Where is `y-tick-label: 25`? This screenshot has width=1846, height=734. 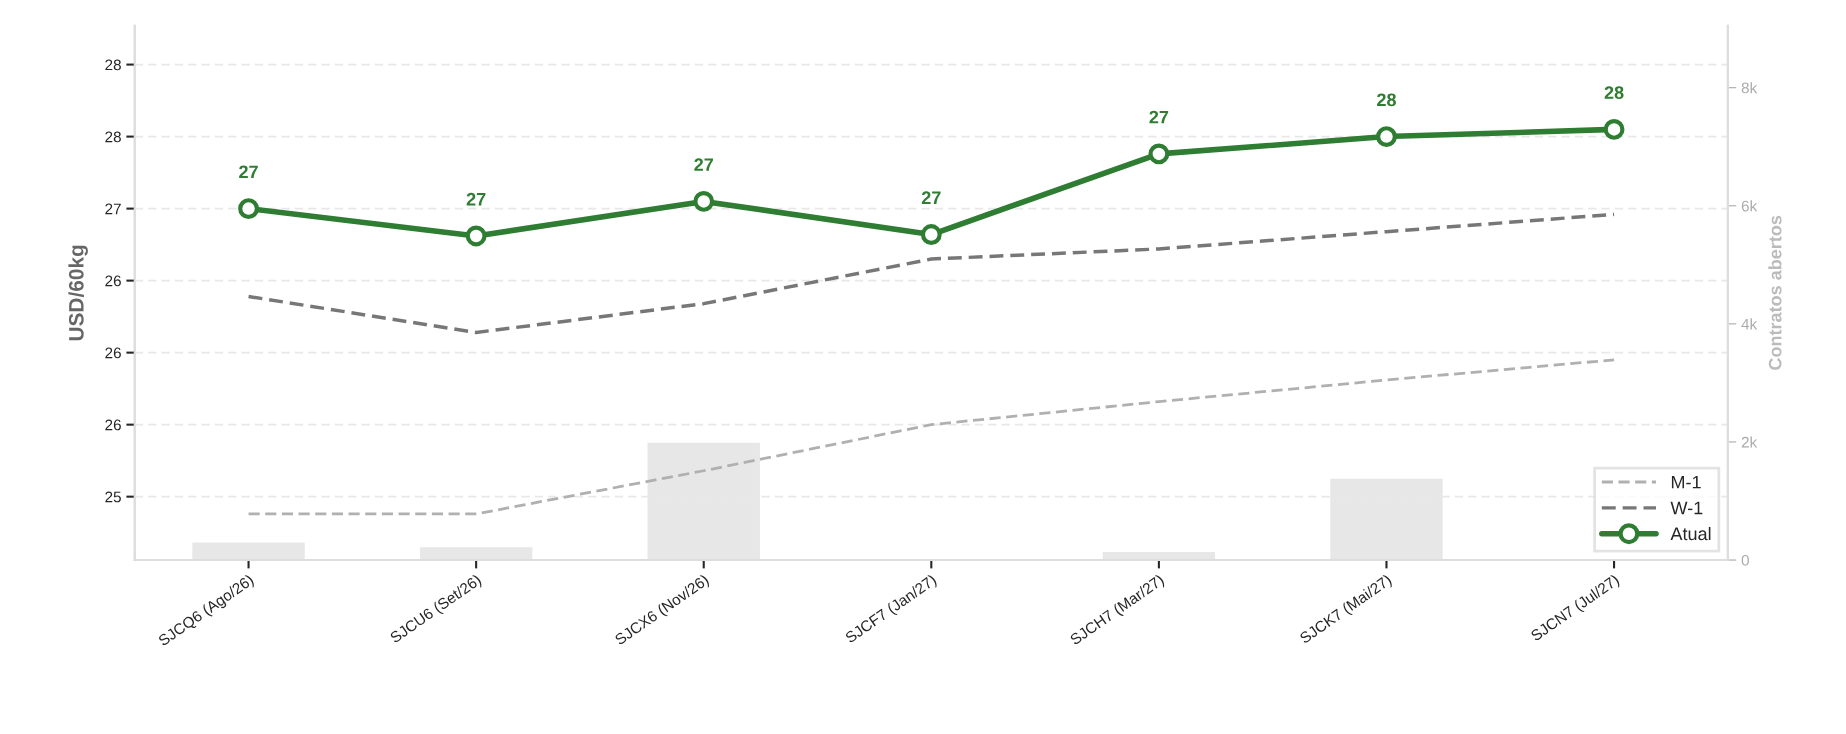 y-tick-label: 25 is located at coordinates (113, 497).